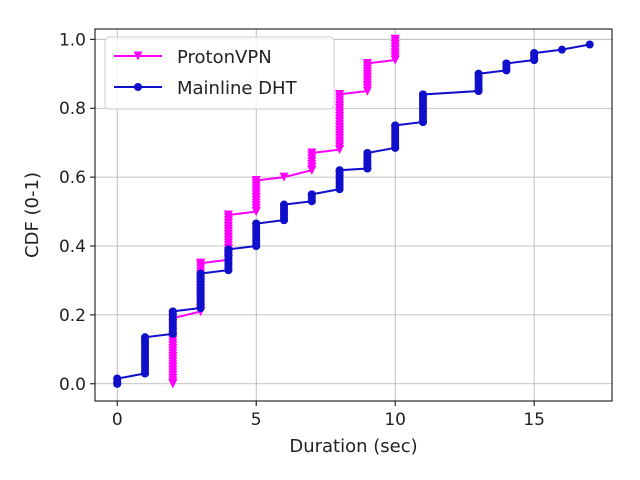 The width and height of the screenshot is (640, 480). I want to click on x-tick-label: 10, so click(395, 420).